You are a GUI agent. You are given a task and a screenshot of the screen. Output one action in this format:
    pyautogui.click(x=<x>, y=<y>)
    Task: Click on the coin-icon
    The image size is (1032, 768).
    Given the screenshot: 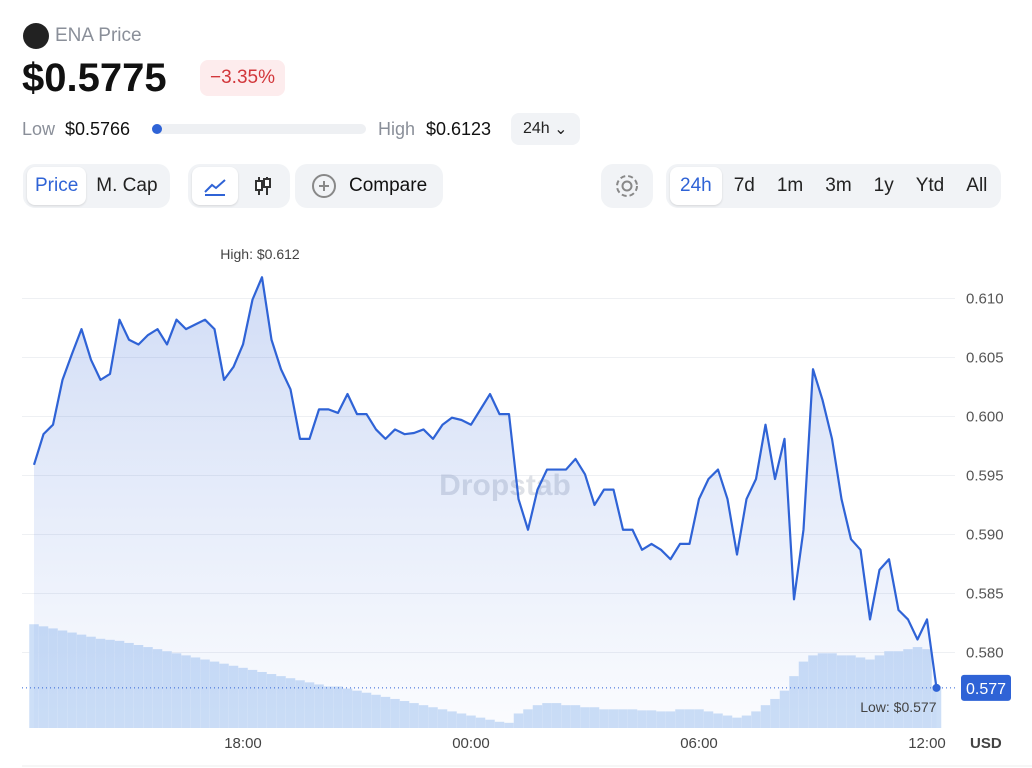 What is the action you would take?
    pyautogui.click(x=36, y=36)
    